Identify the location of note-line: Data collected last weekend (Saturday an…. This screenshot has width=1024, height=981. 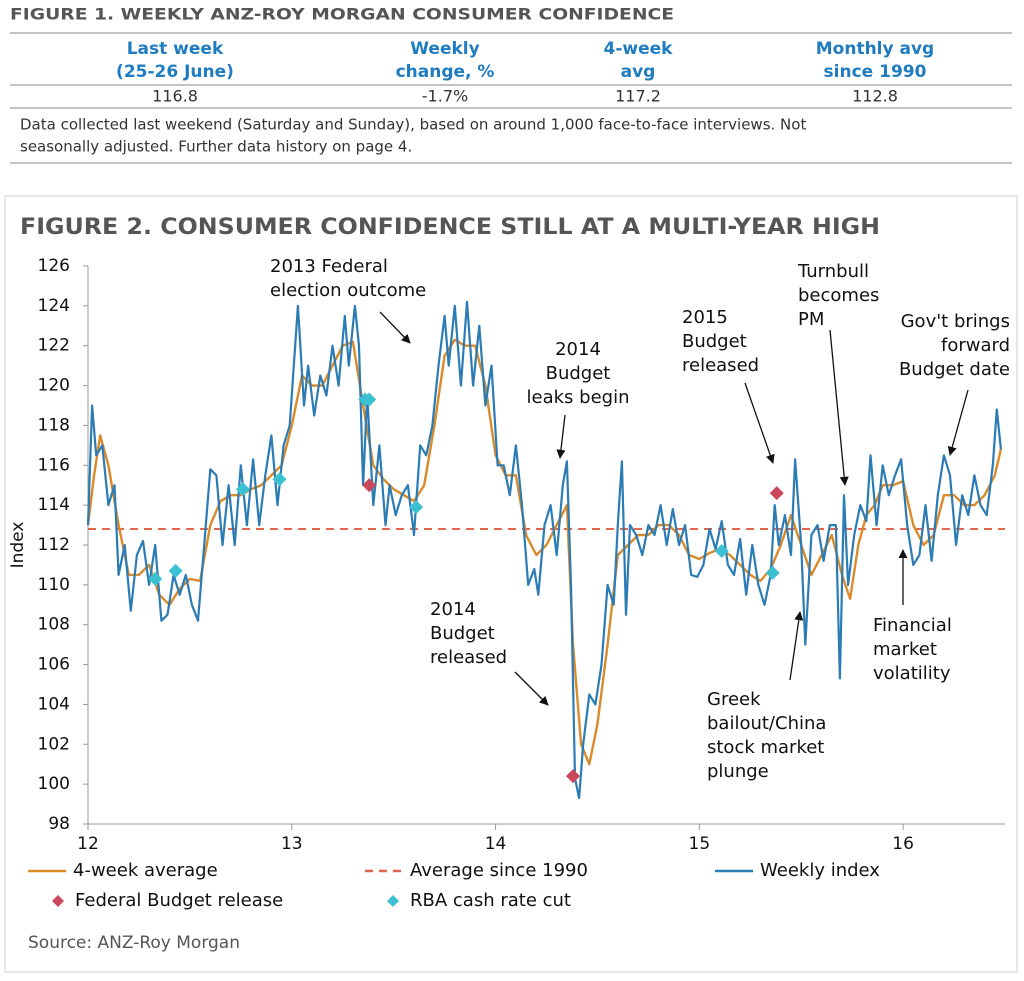
(413, 125).